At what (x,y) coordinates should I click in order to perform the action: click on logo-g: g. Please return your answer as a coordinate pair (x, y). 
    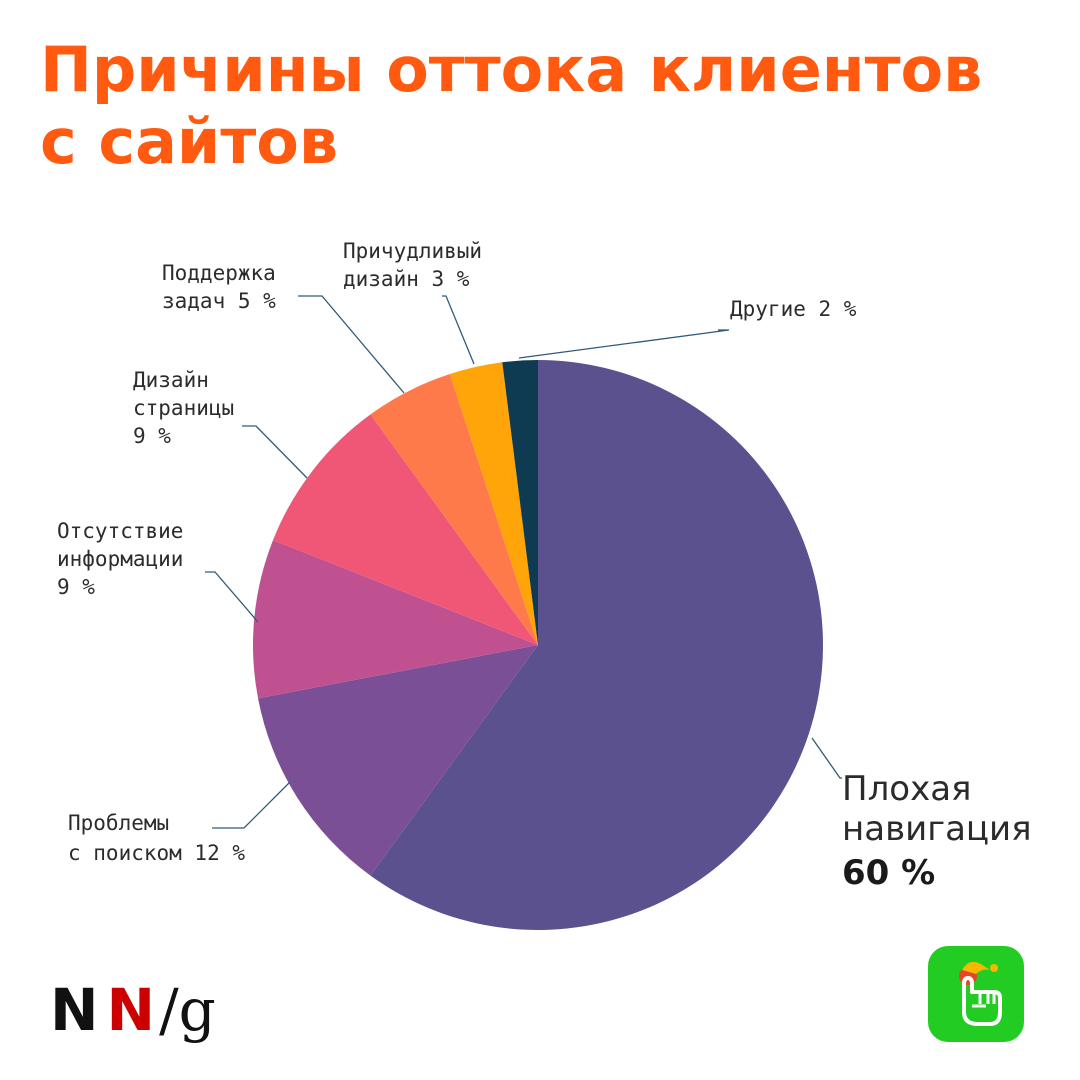
    Looking at the image, I should click on (197, 1010).